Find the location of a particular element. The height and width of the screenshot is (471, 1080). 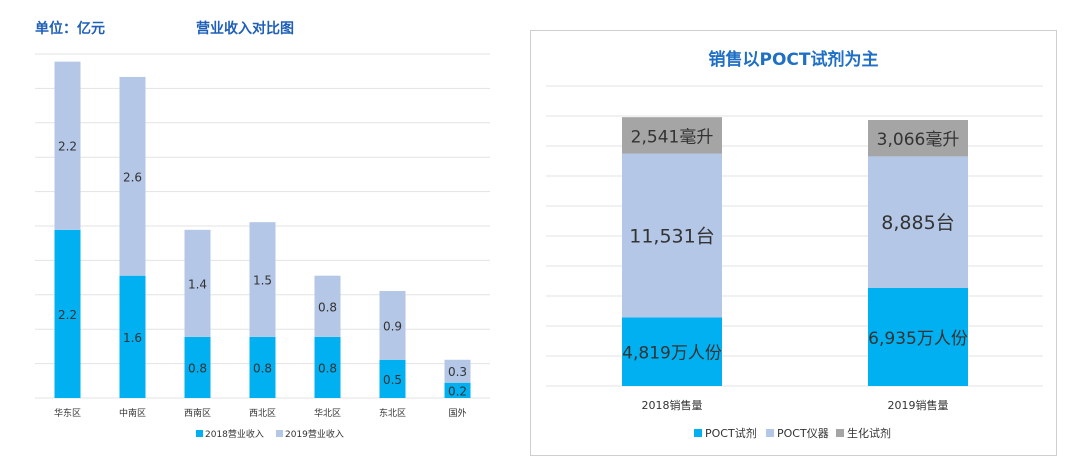

data-label: 8,885台 is located at coordinates (917, 223).